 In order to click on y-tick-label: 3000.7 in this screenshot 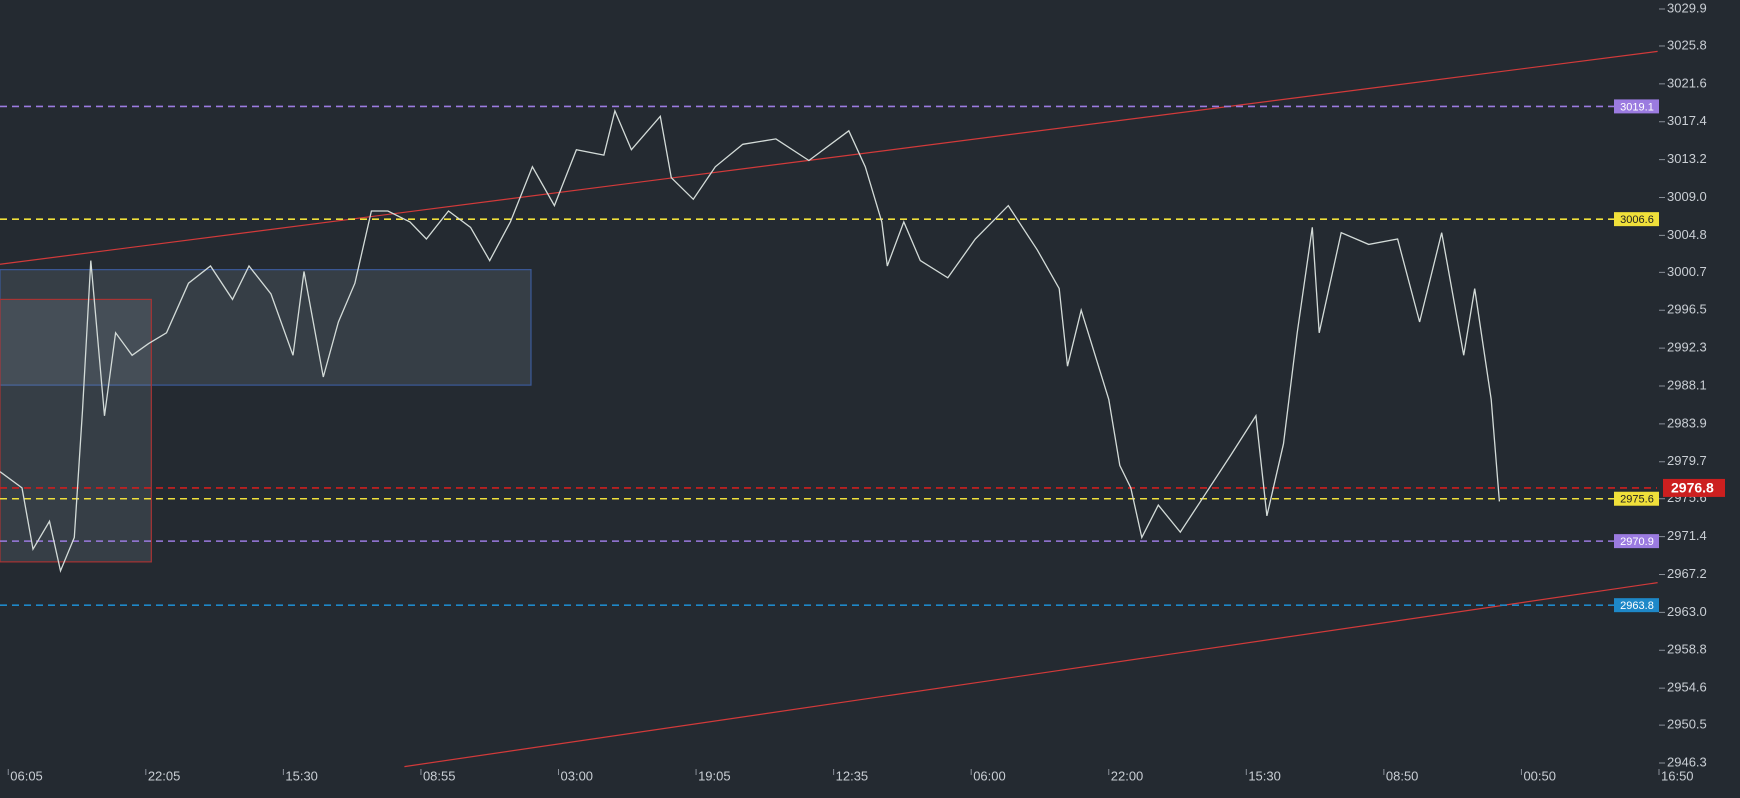, I will do `click(1687, 271)`.